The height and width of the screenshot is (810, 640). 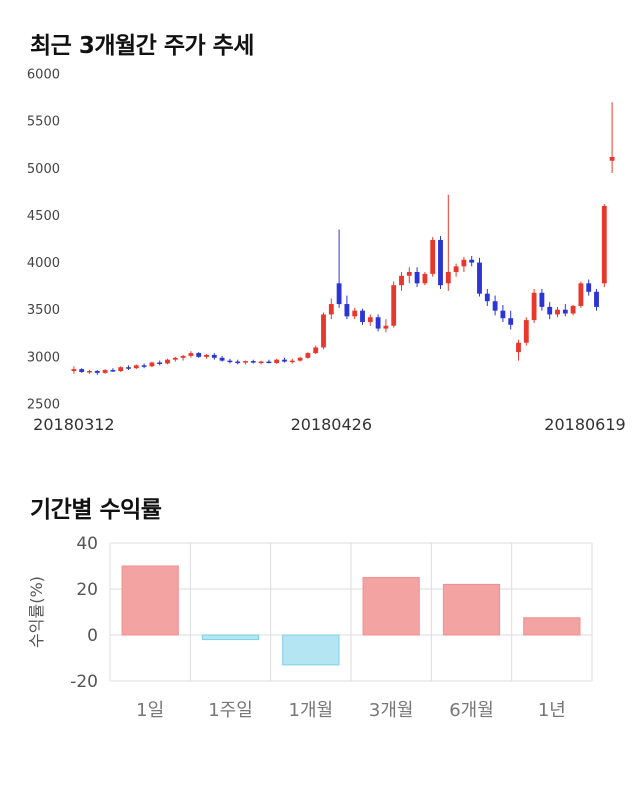 I want to click on returns-section-title: 기간별 수익률, so click(x=96, y=510).